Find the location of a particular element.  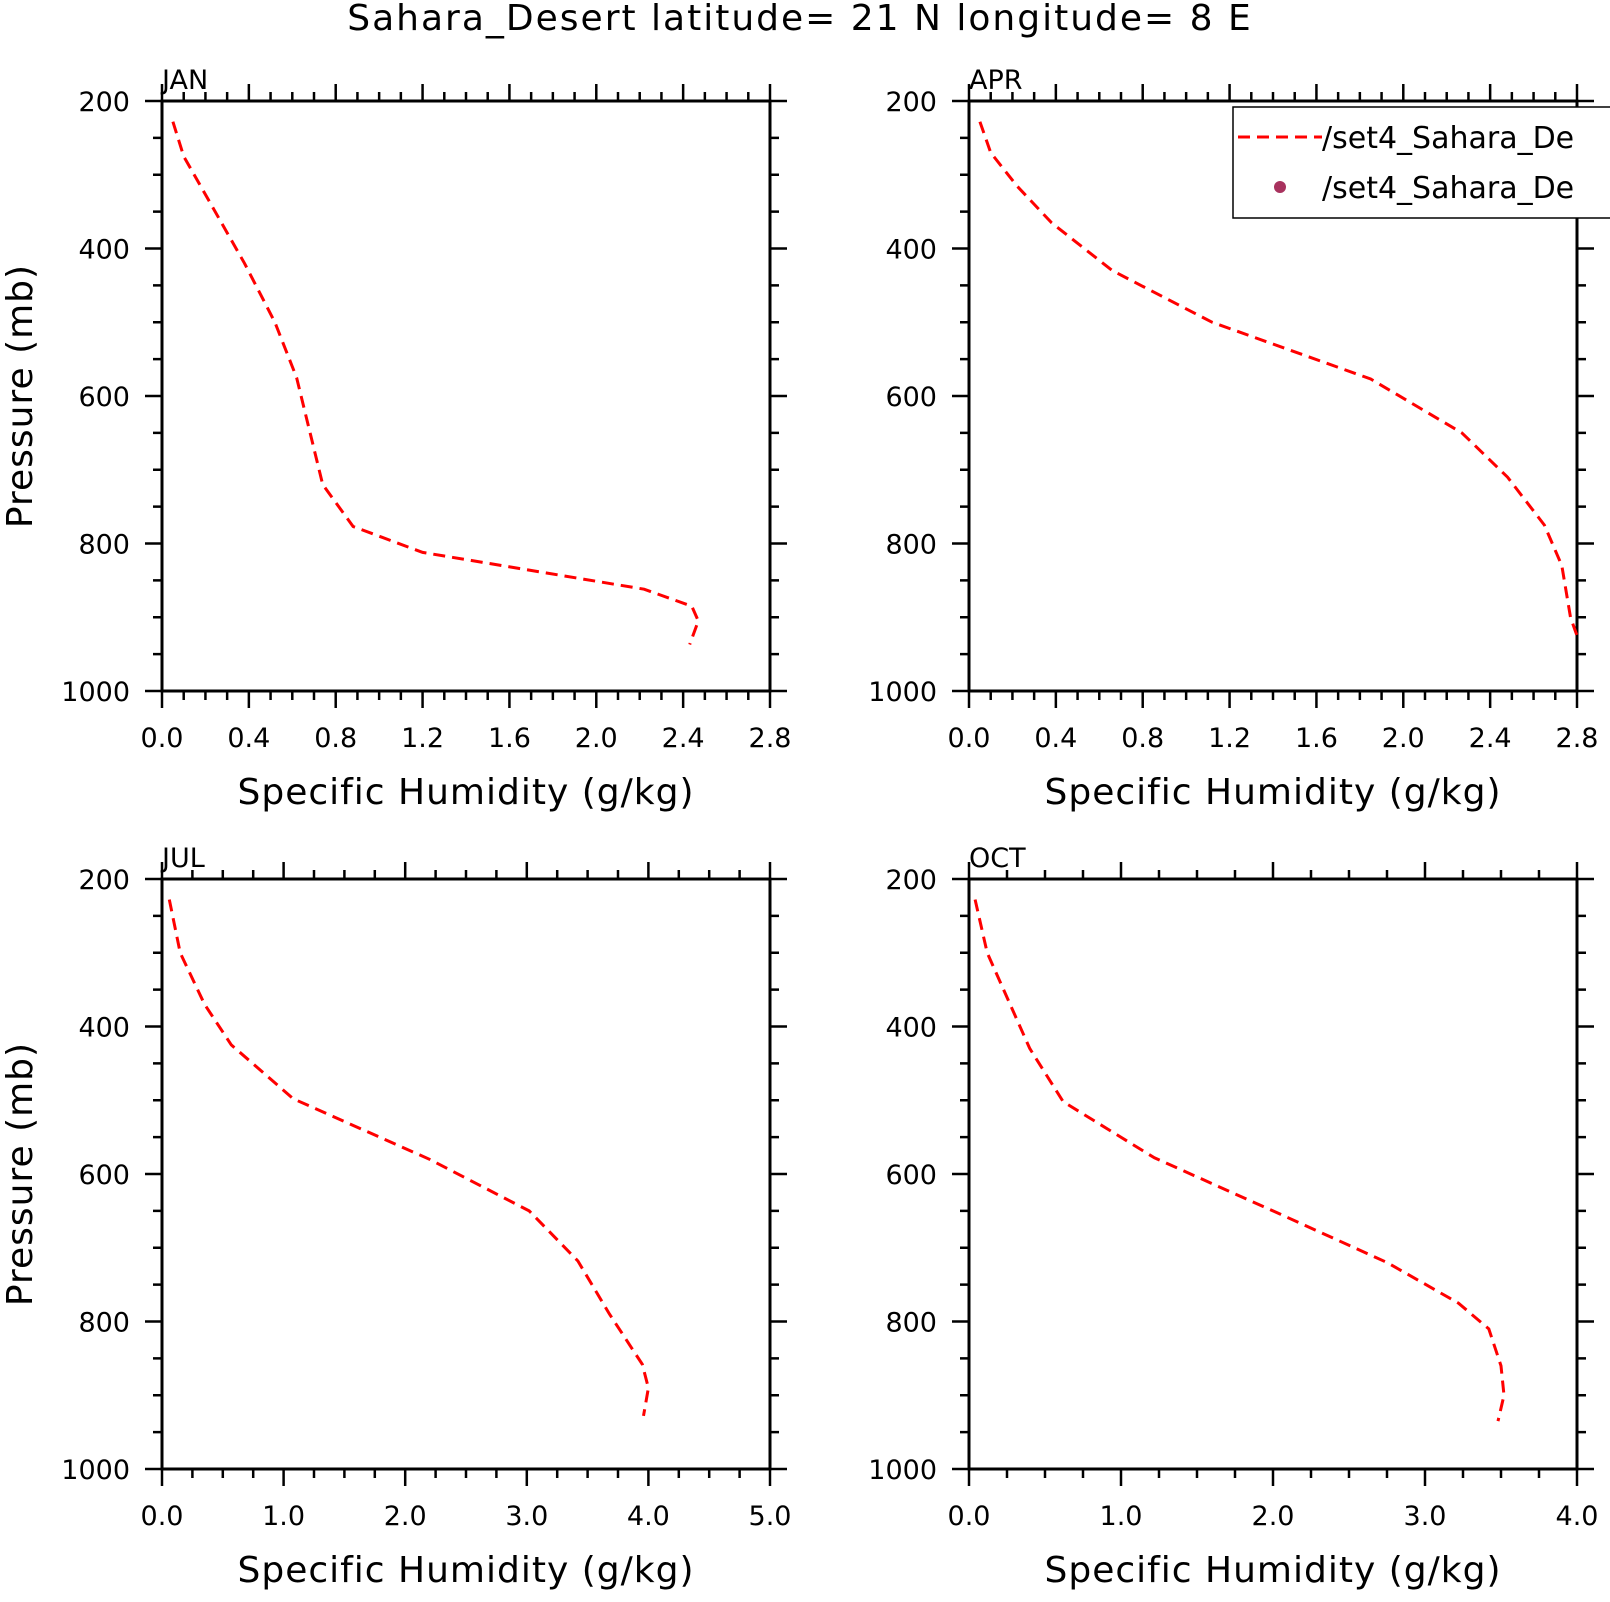

x-tick-label: 5.0 is located at coordinates (770, 1516).